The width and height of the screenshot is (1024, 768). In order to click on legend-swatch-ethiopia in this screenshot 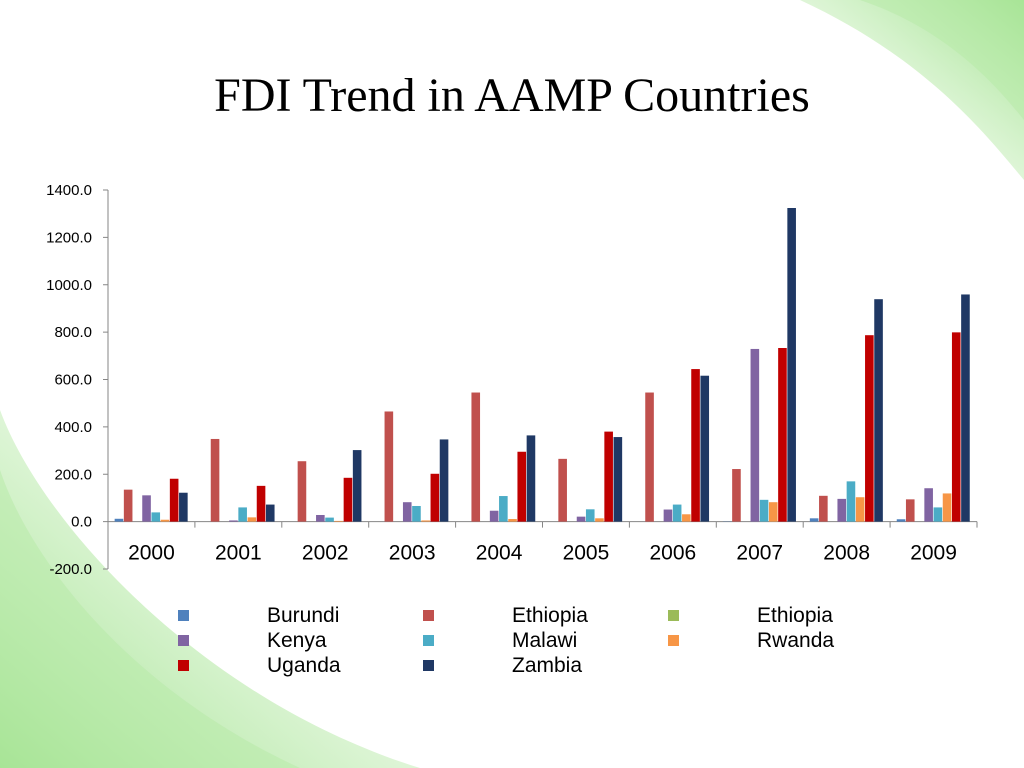, I will do `click(673, 615)`.